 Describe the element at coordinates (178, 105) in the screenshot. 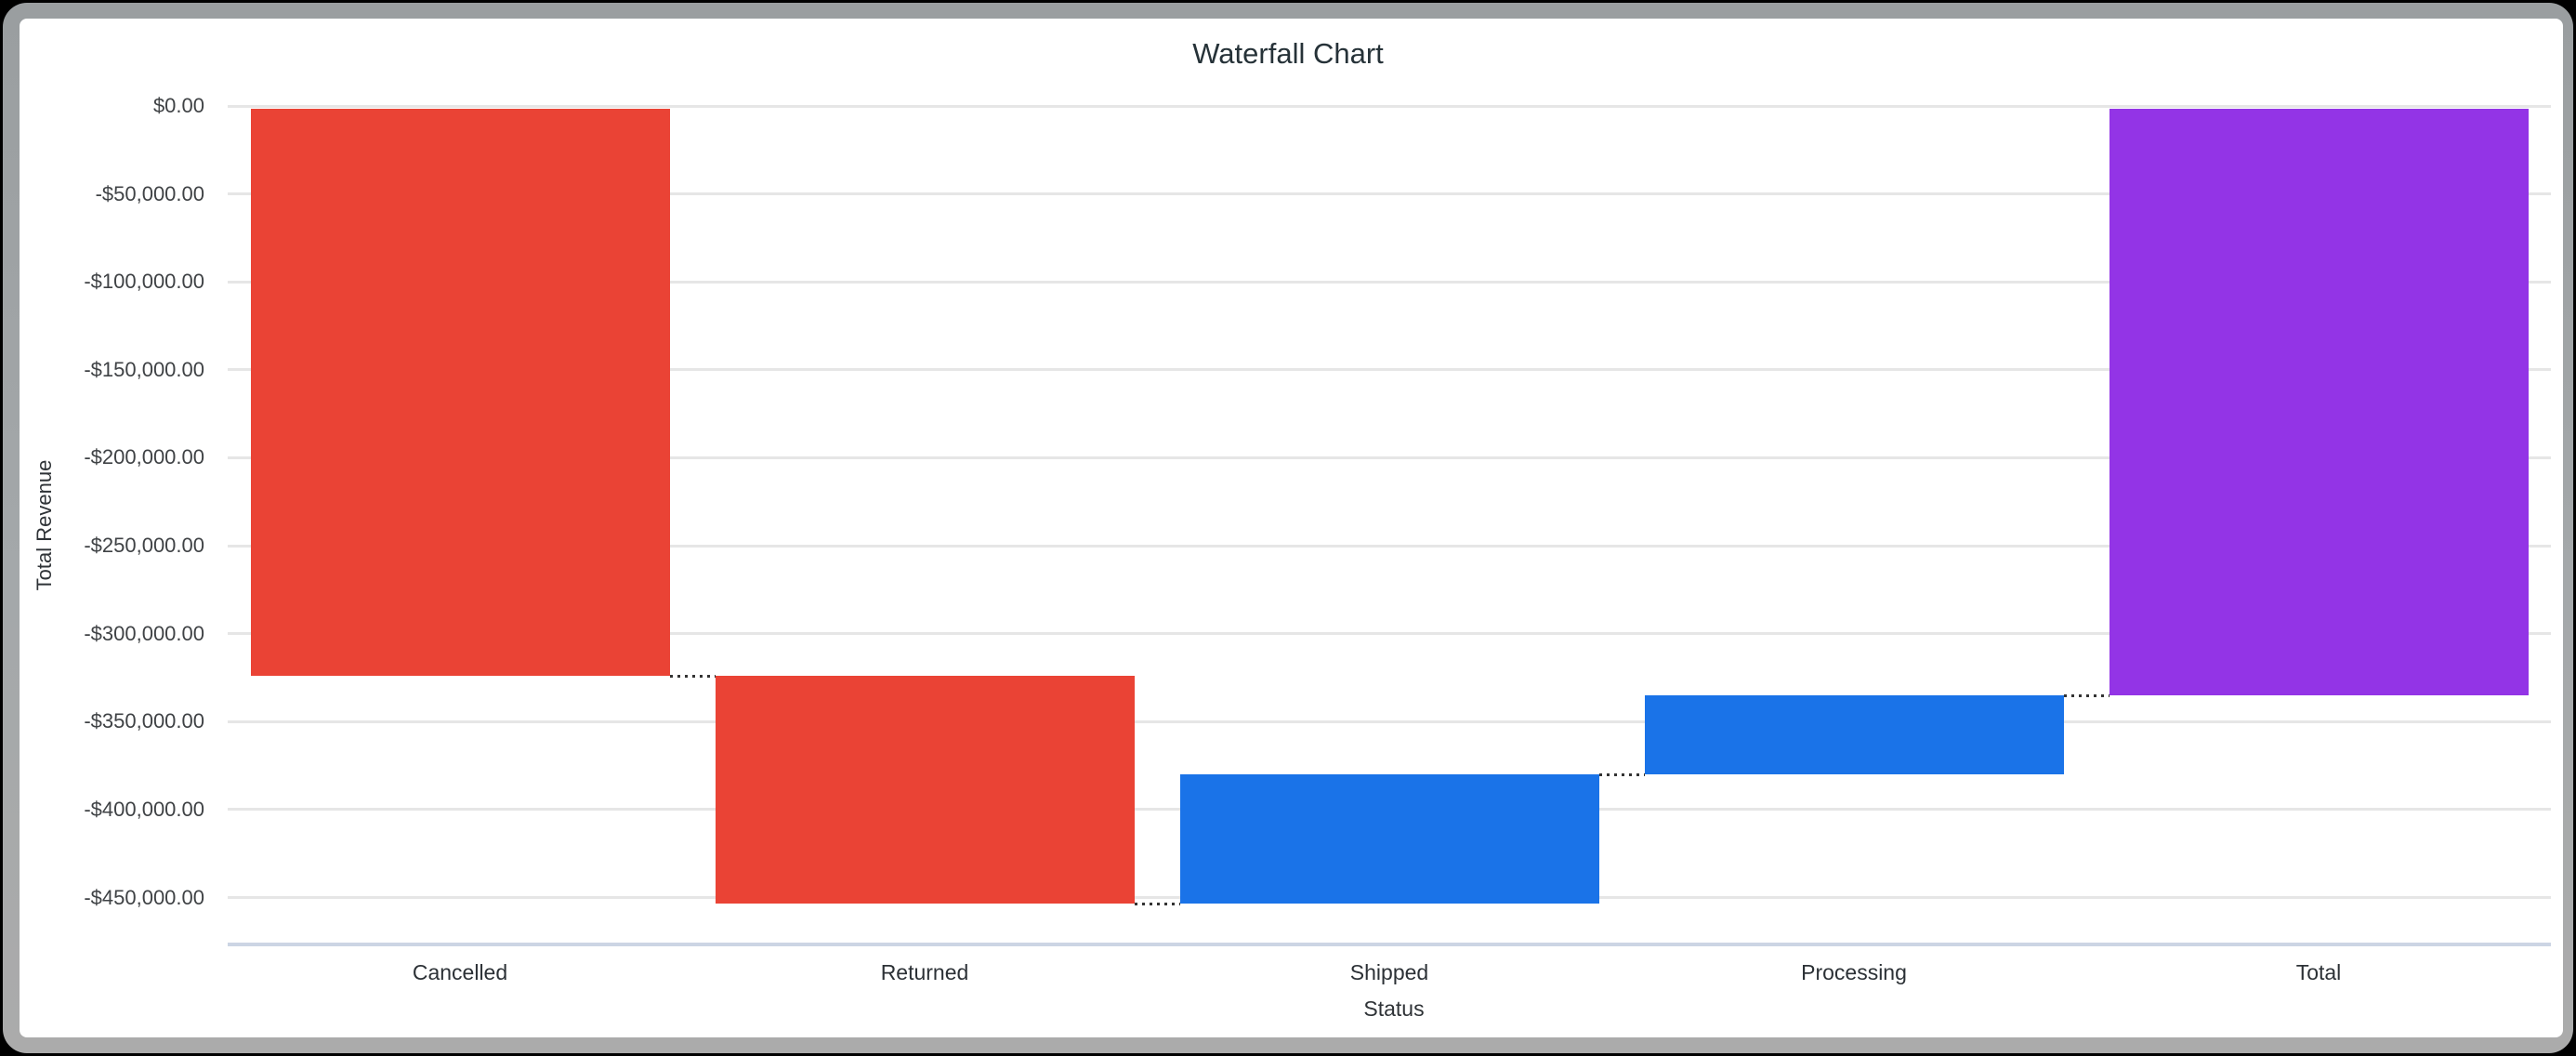

I see `y-tick-label: $0.00` at that location.